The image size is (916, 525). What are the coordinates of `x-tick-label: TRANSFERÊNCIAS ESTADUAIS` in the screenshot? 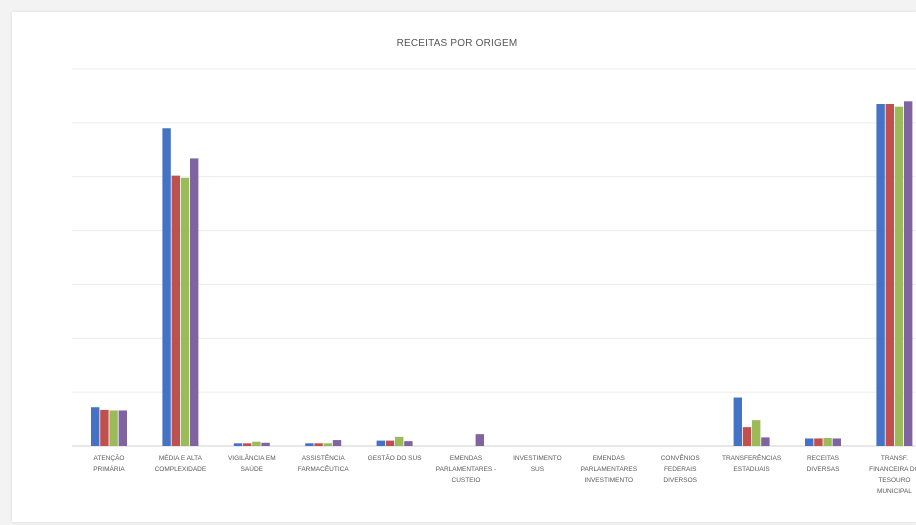 It's located at (752, 463).